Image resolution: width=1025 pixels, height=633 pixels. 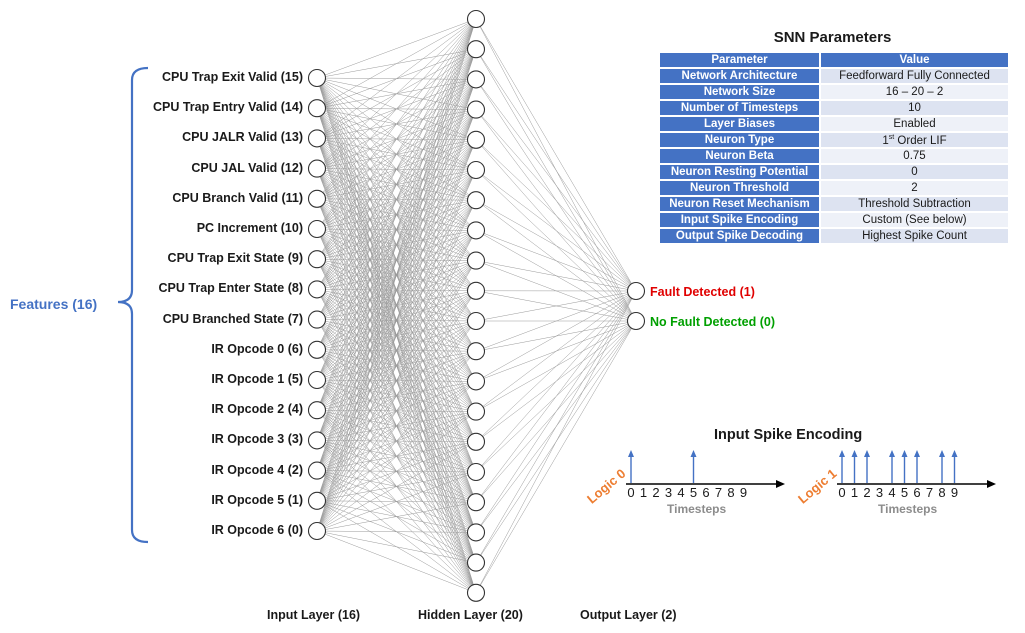 I want to click on logic1-axis-arrow, so click(x=991, y=484).